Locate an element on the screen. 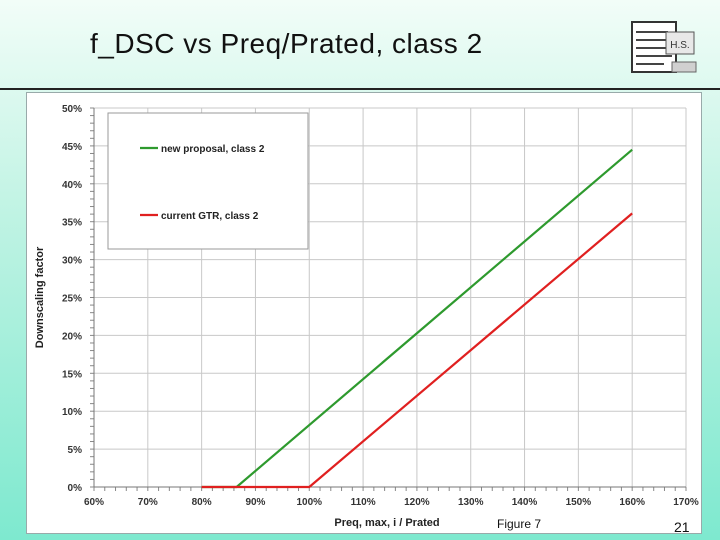 Image resolution: width=720 pixels, height=540 pixels. y-tick-label: 35% is located at coordinates (72, 223).